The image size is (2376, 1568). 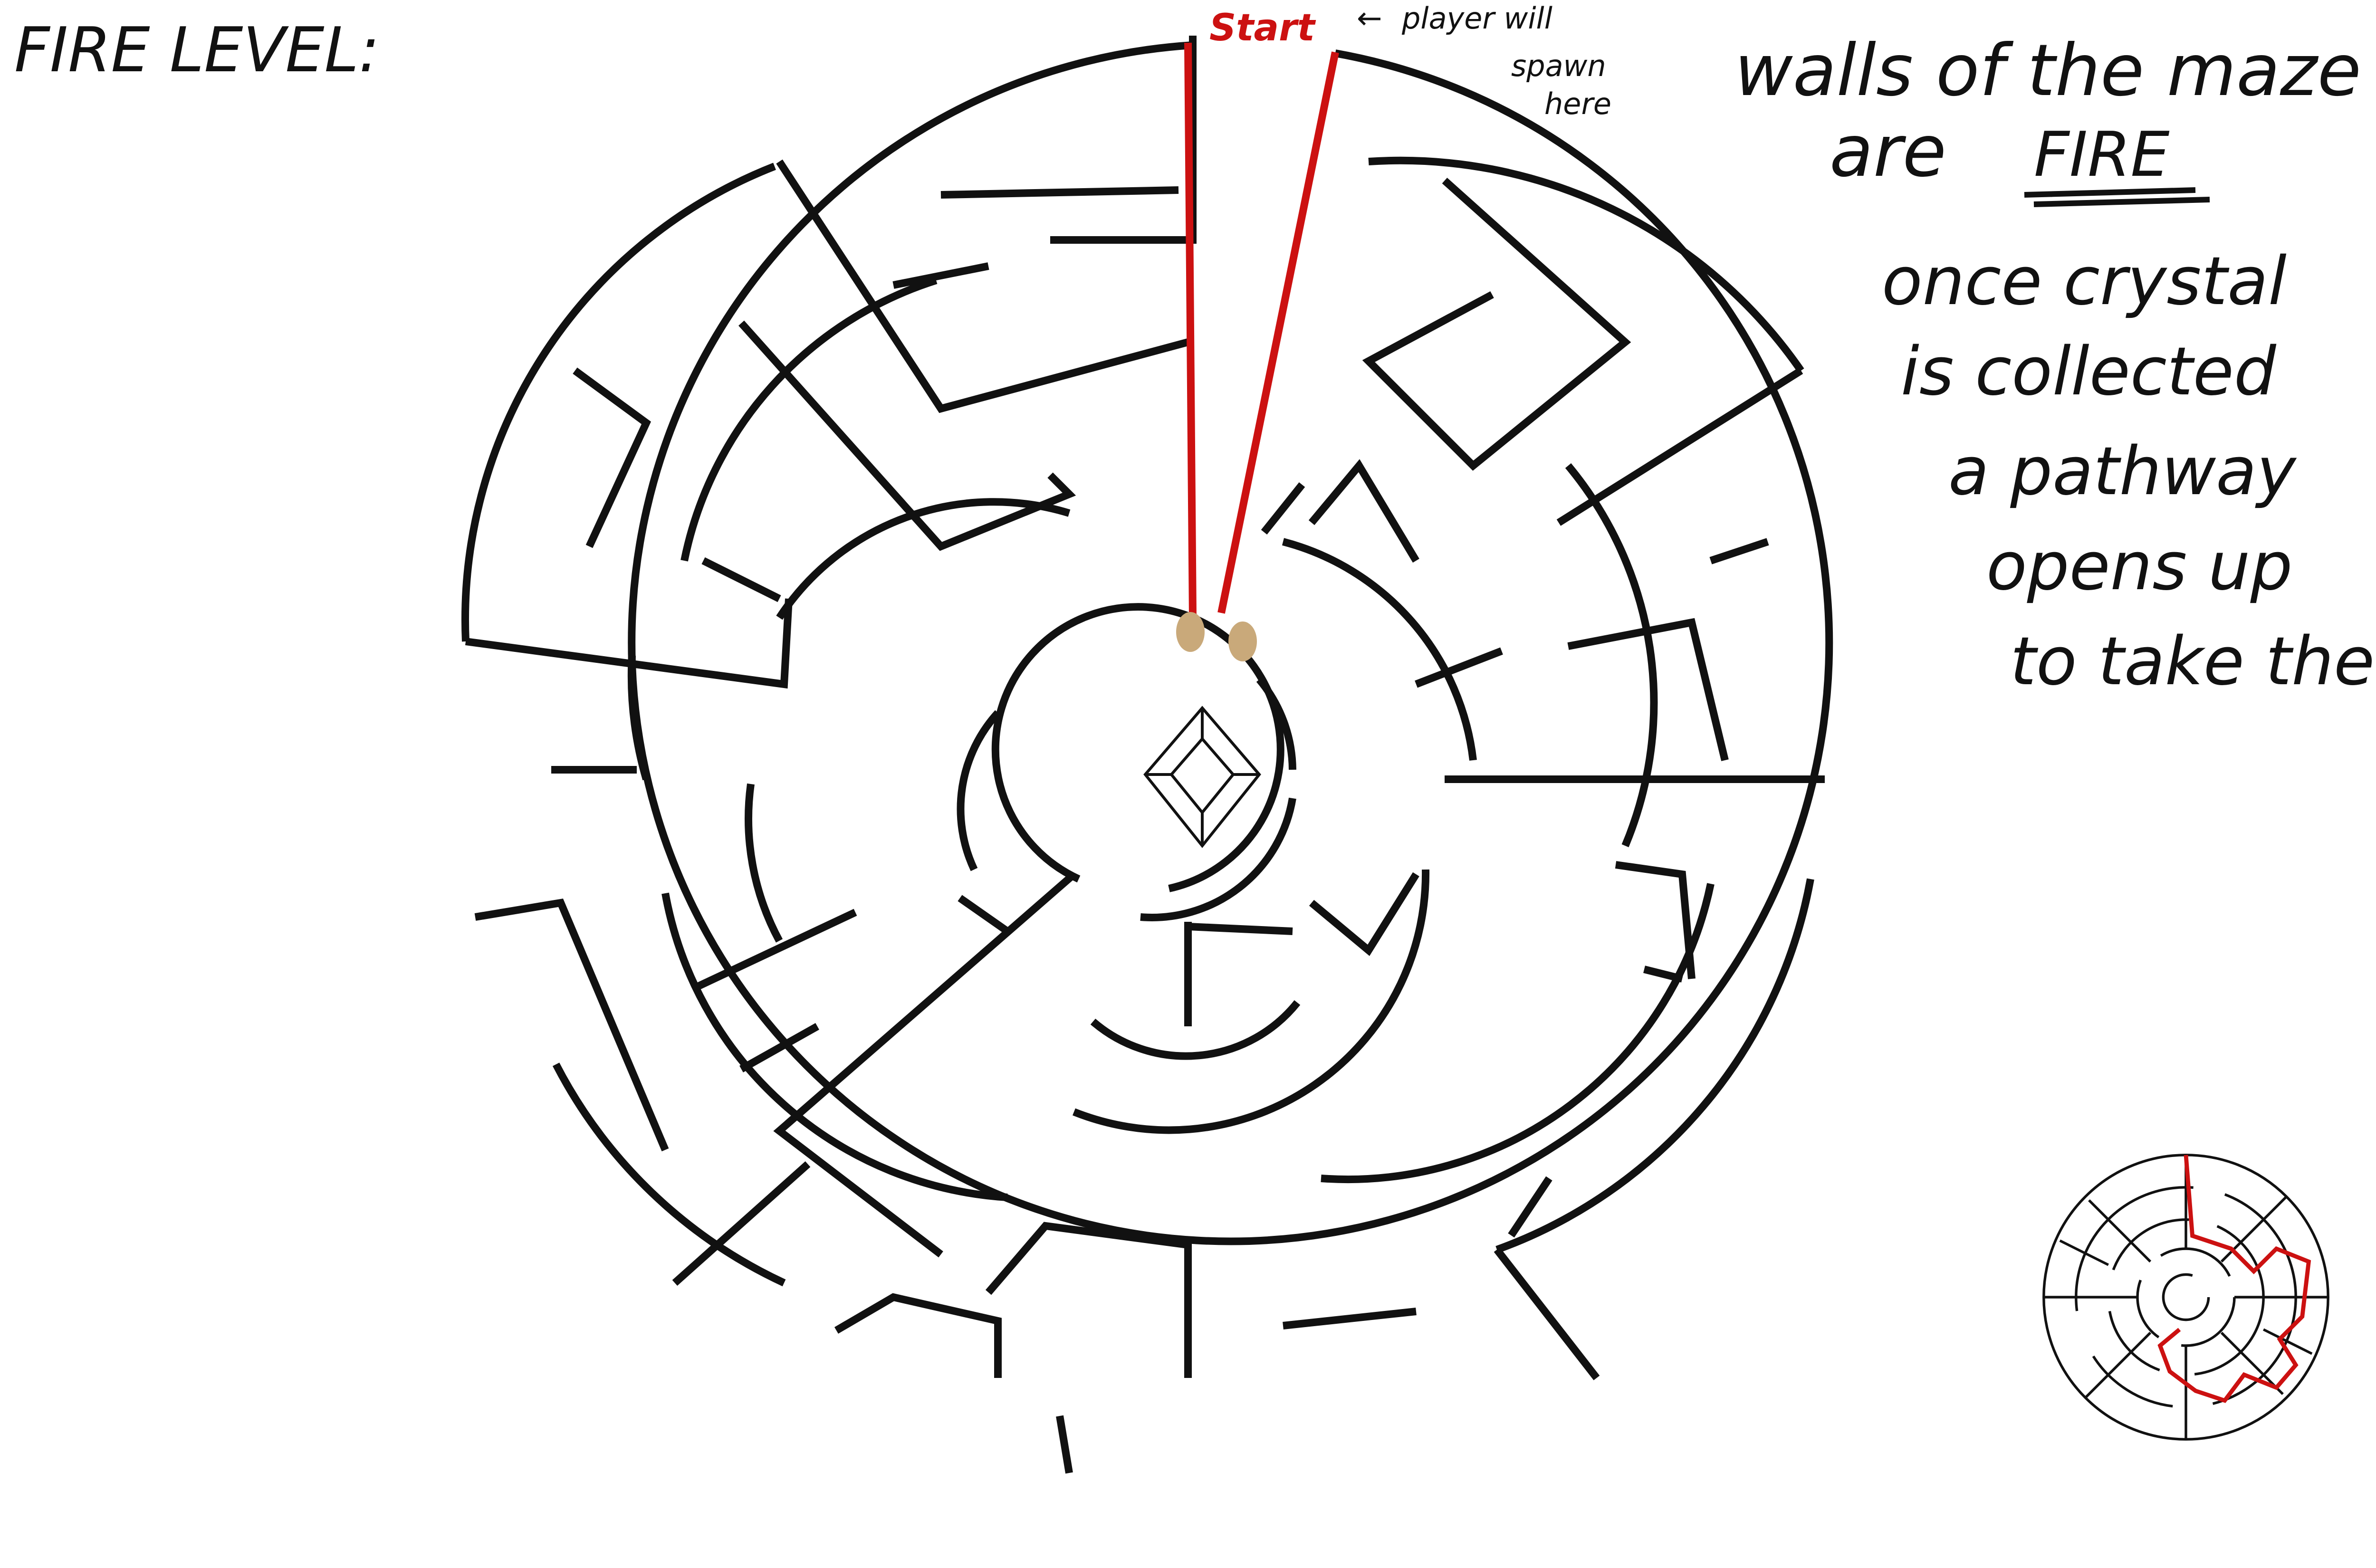 I want to click on crystal-note-line: a pathway, so click(x=2122, y=472).